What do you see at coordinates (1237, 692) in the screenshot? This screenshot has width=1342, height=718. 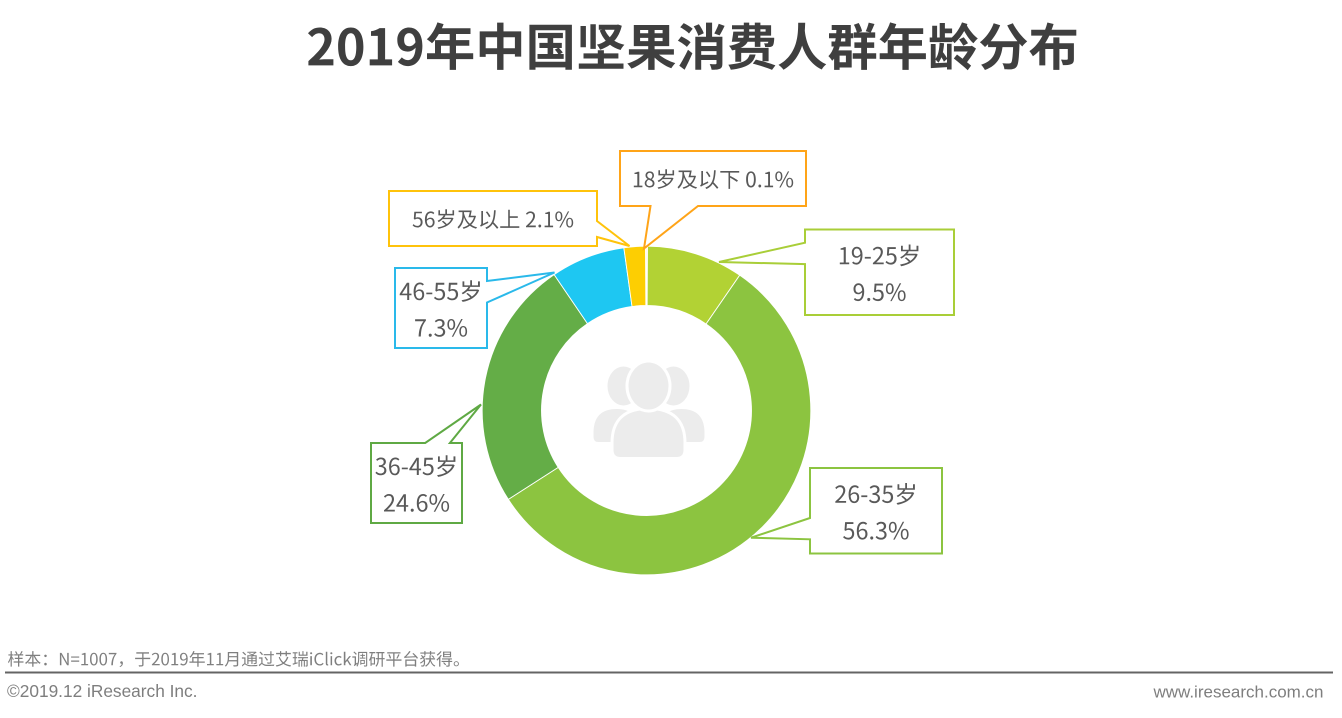 I see `svg-text: www.iresearch.com.cn` at bounding box center [1237, 692].